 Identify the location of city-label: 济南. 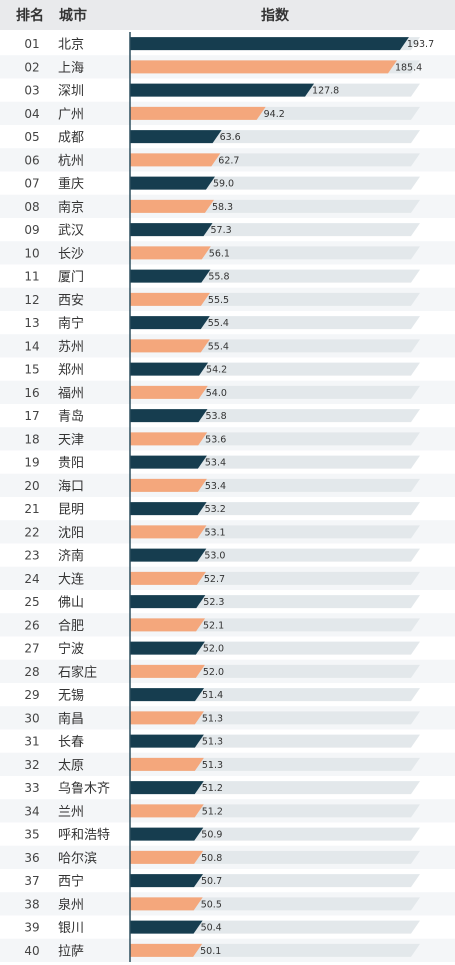
(71, 556).